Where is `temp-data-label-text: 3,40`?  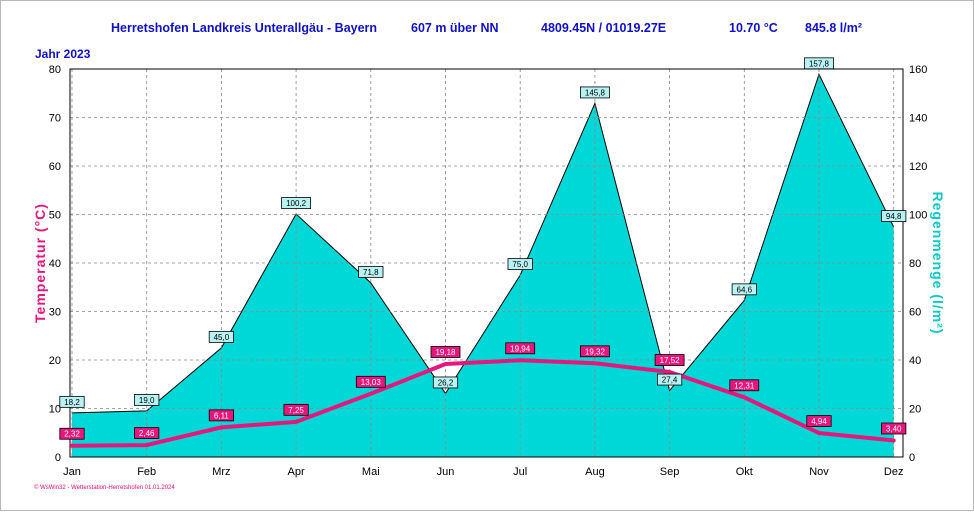 temp-data-label-text: 3,40 is located at coordinates (894, 429).